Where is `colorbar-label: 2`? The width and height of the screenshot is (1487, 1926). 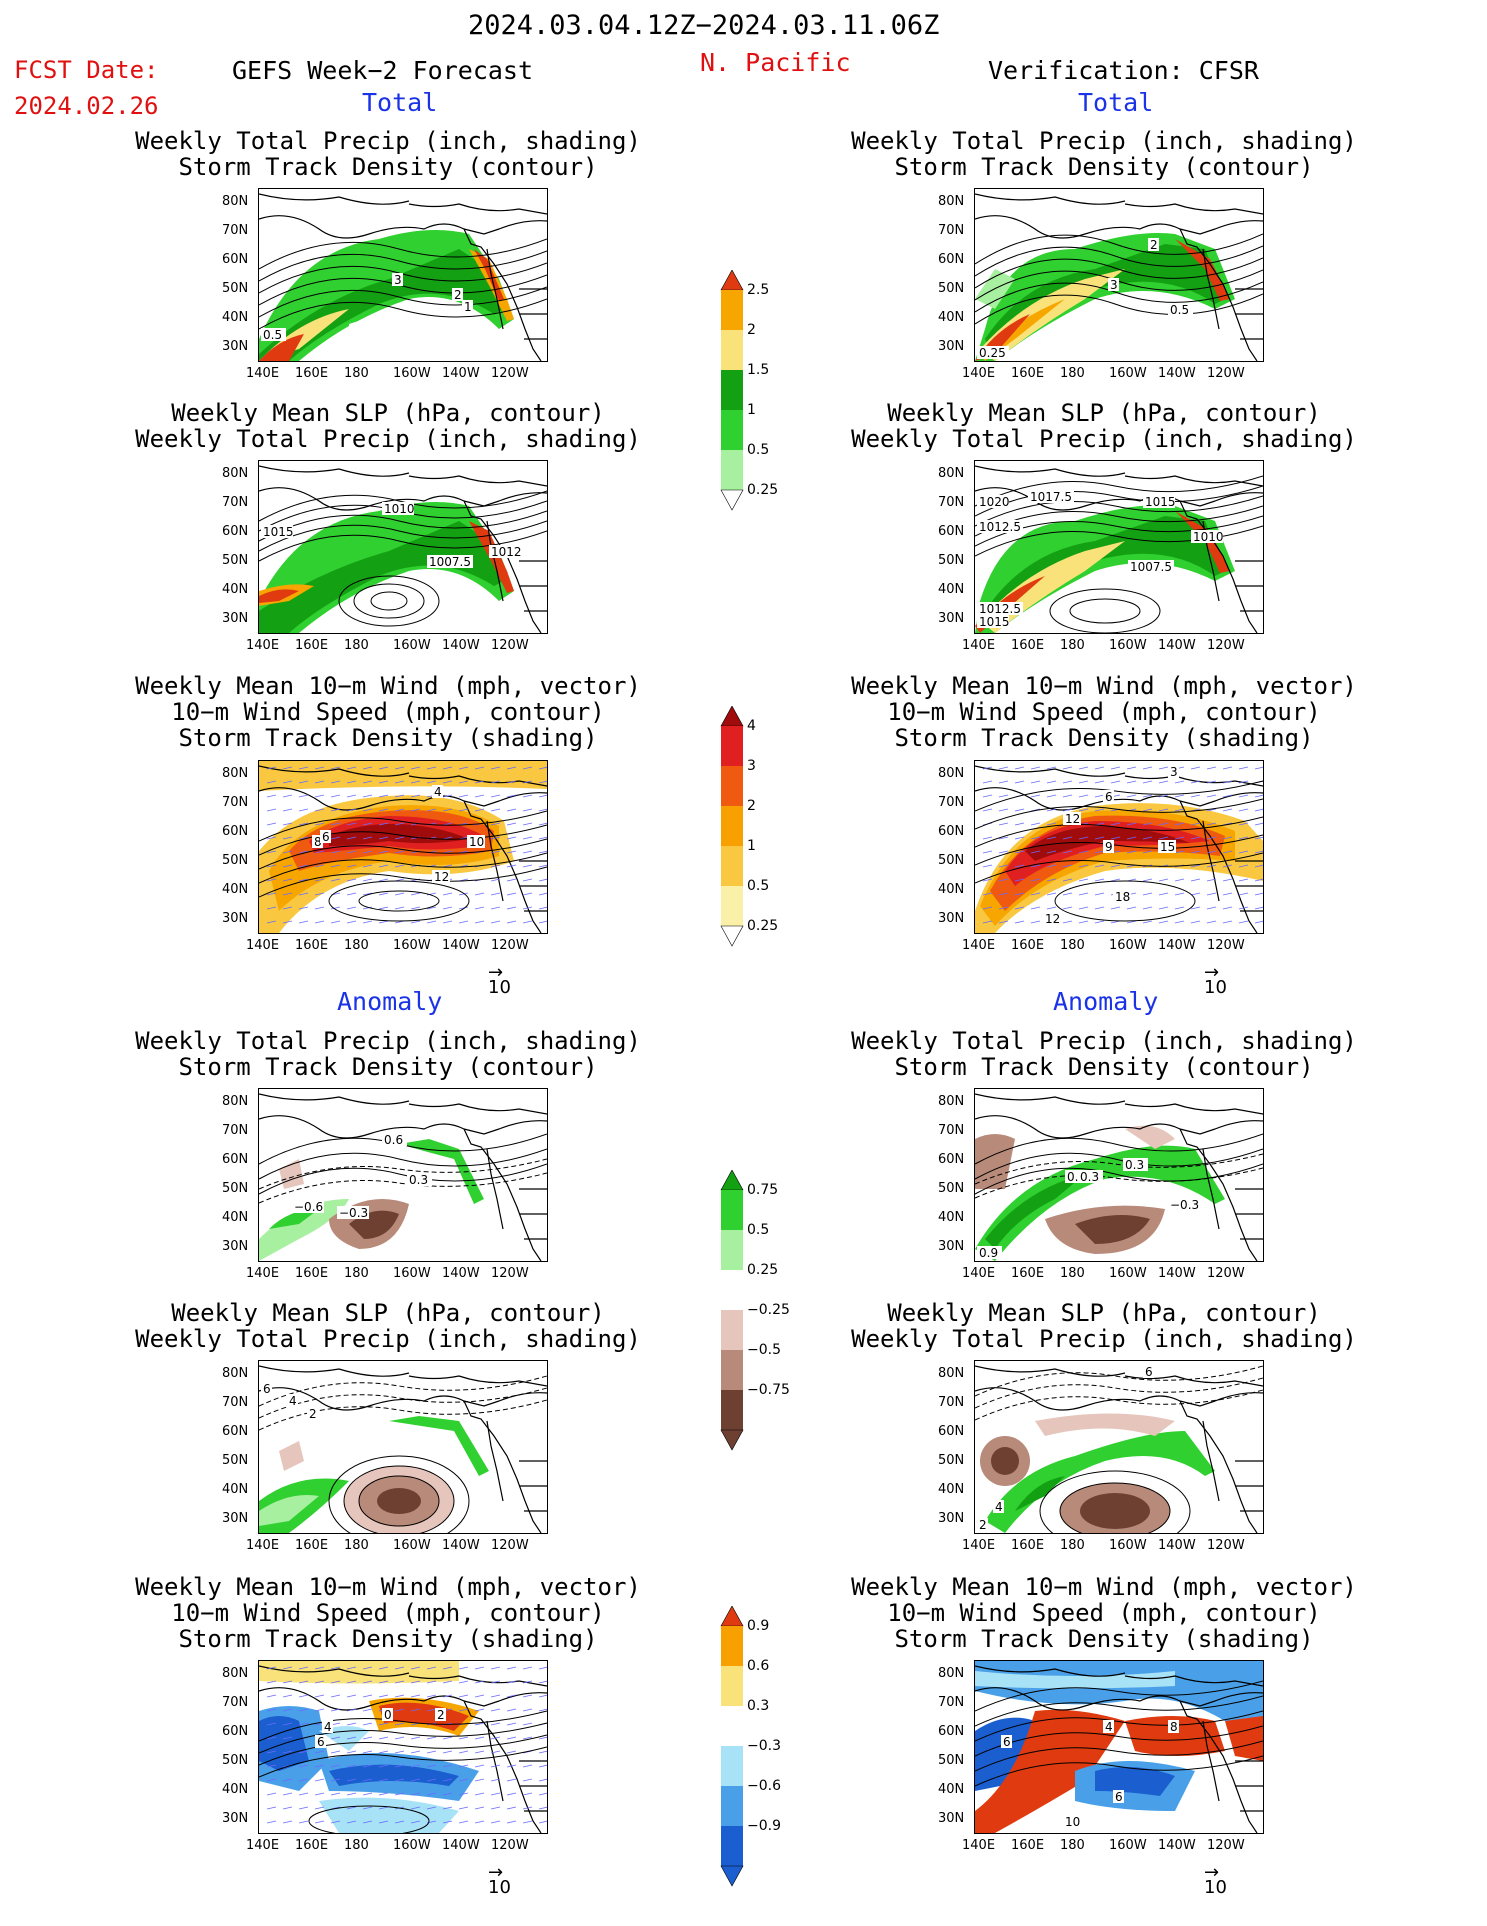
colorbar-label: 2 is located at coordinates (751, 806).